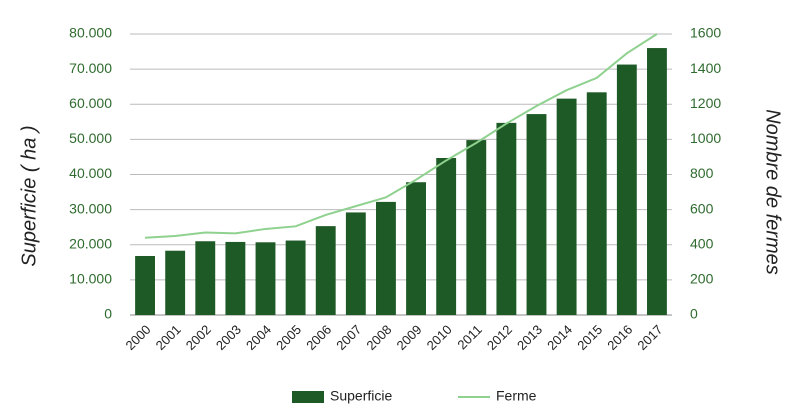 This screenshot has height=417, width=800. Describe the element at coordinates (138, 337) in the screenshot. I see `x-tick-label: 2000` at that location.